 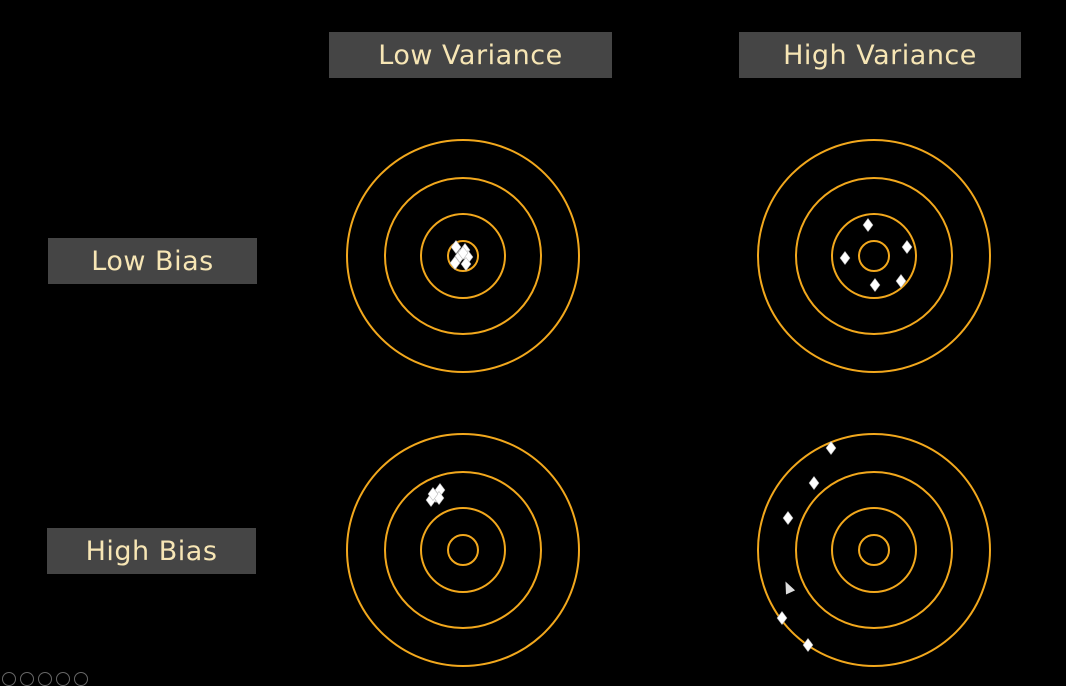 I want to click on target-low-bias-low-variance, so click(x=463, y=256).